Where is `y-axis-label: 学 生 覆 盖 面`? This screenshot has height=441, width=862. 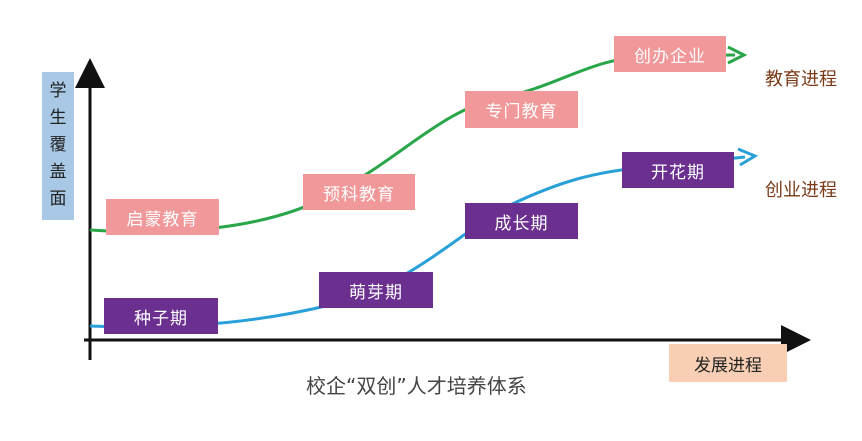
y-axis-label: 学 生 覆 盖 面 is located at coordinates (58, 146).